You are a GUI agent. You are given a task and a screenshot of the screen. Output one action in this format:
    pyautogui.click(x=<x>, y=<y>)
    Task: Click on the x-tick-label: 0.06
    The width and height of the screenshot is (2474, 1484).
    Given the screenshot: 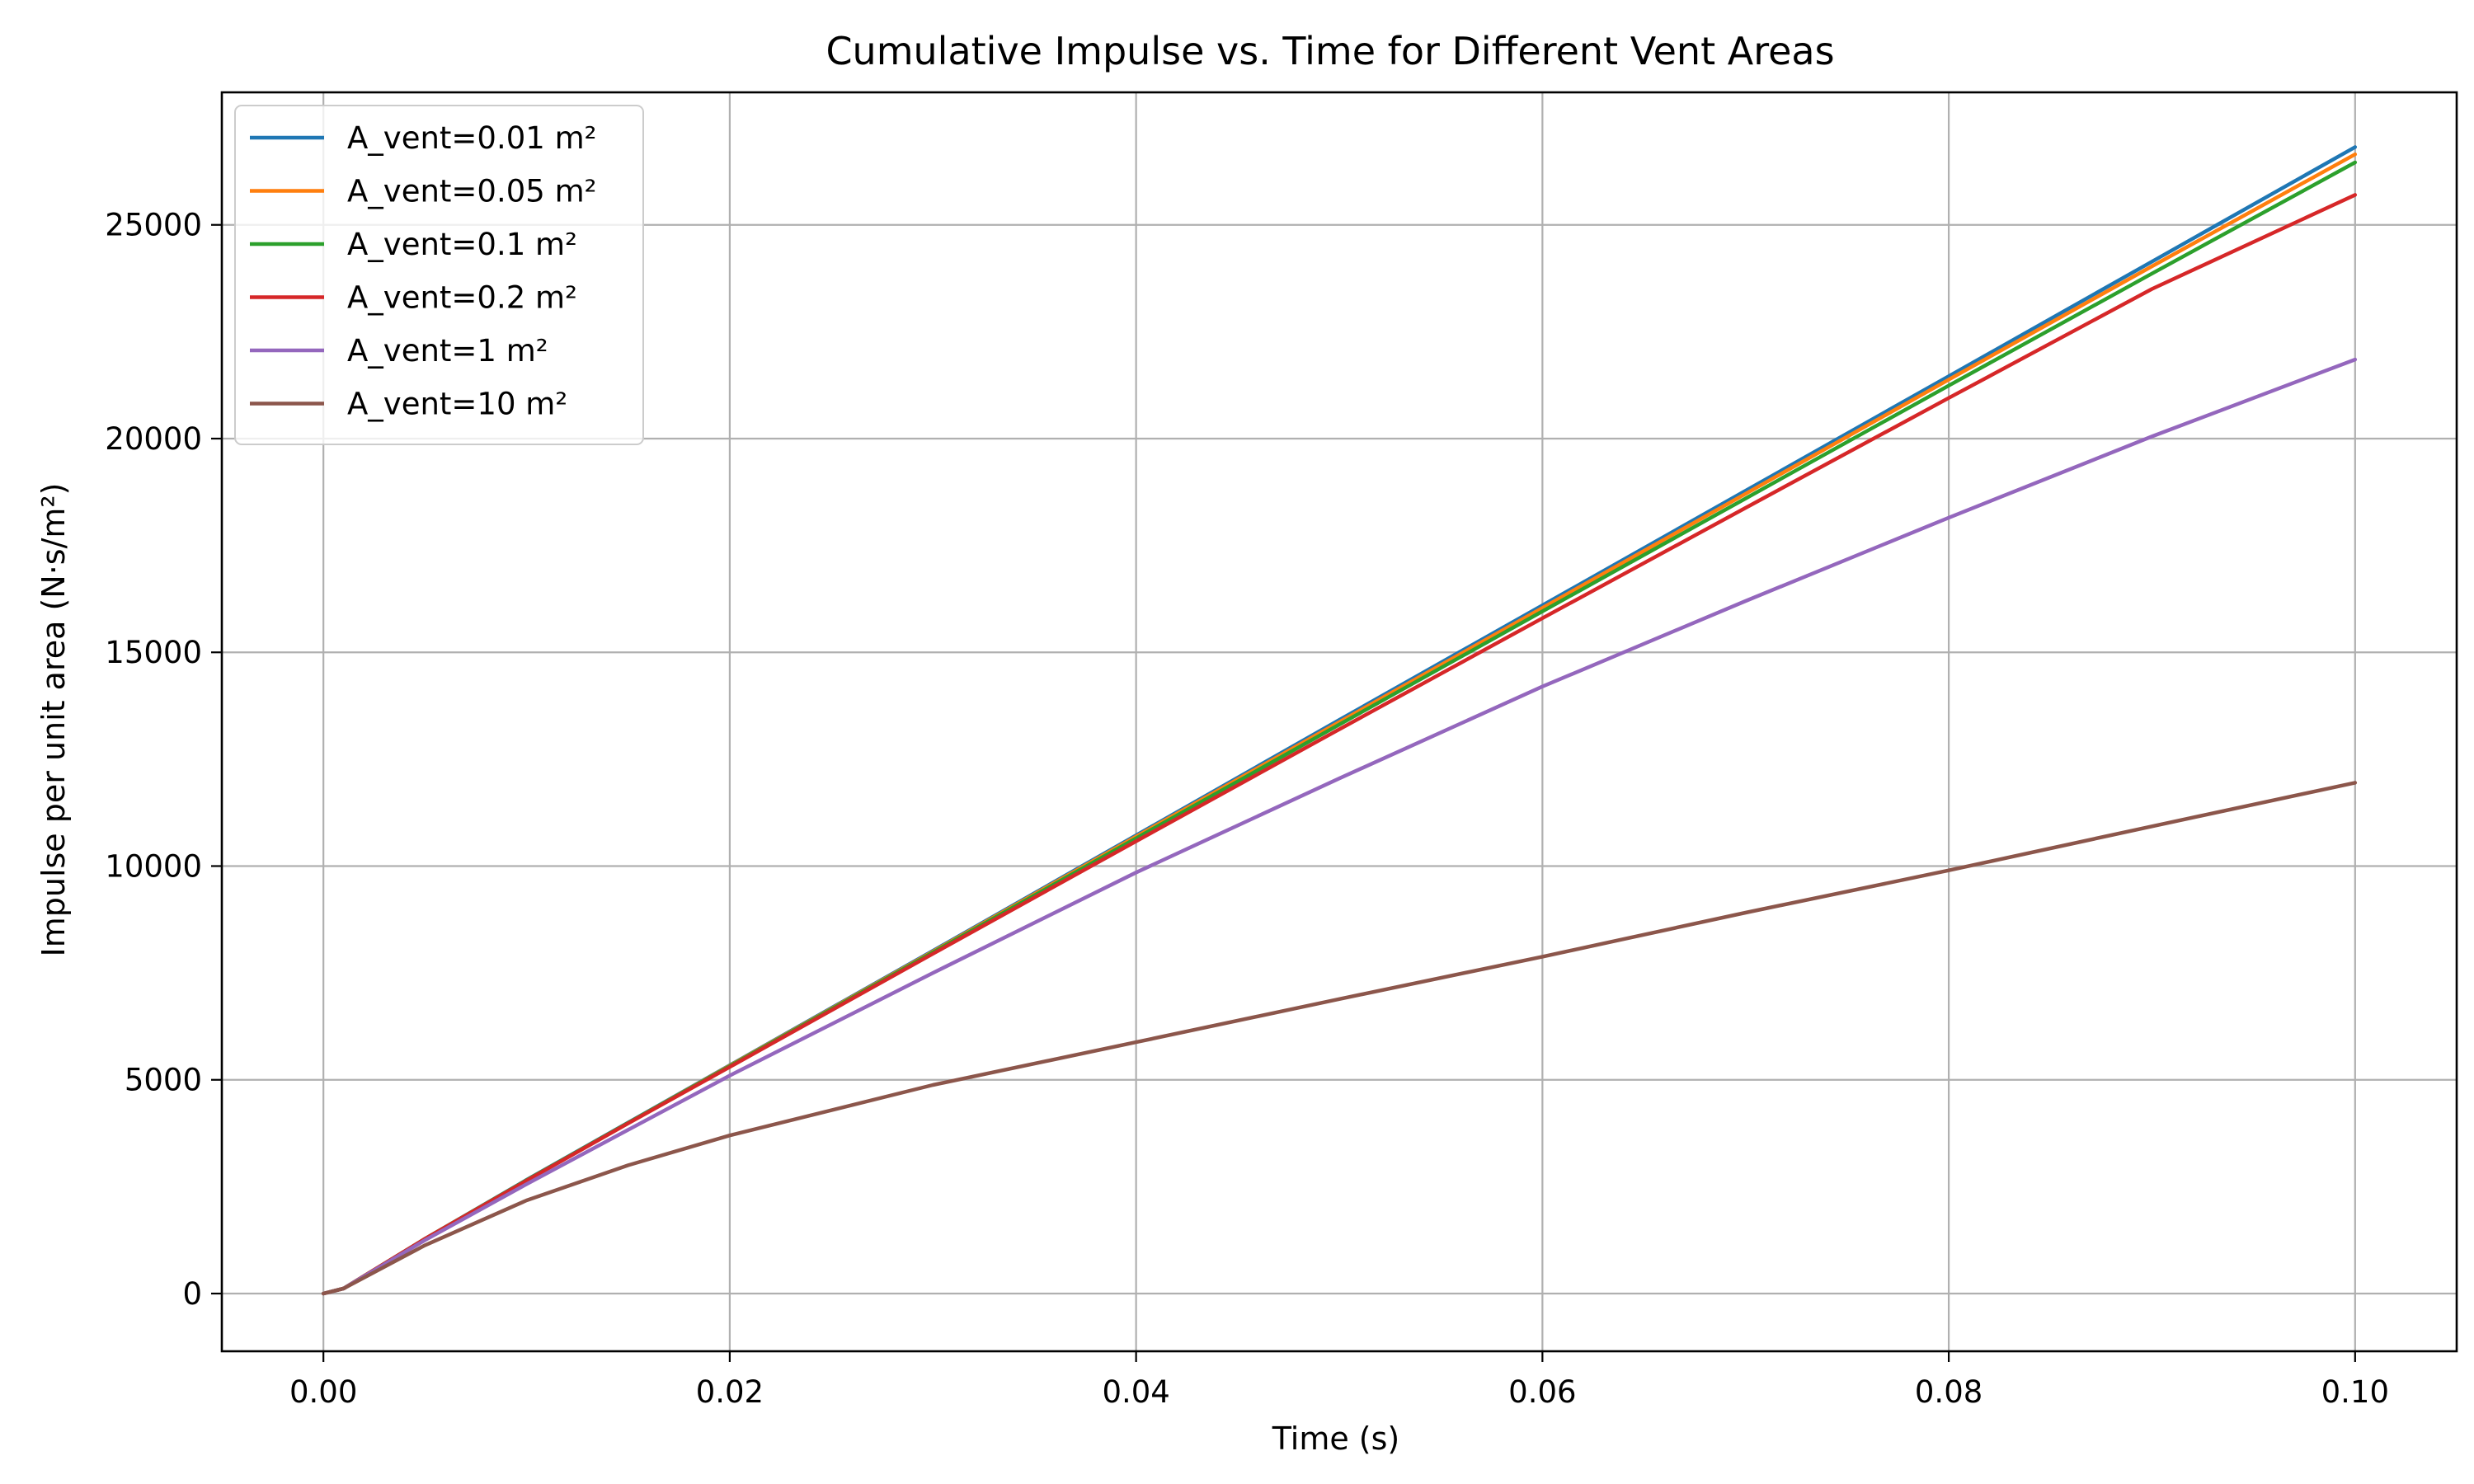 What is the action you would take?
    pyautogui.click(x=1542, y=1392)
    